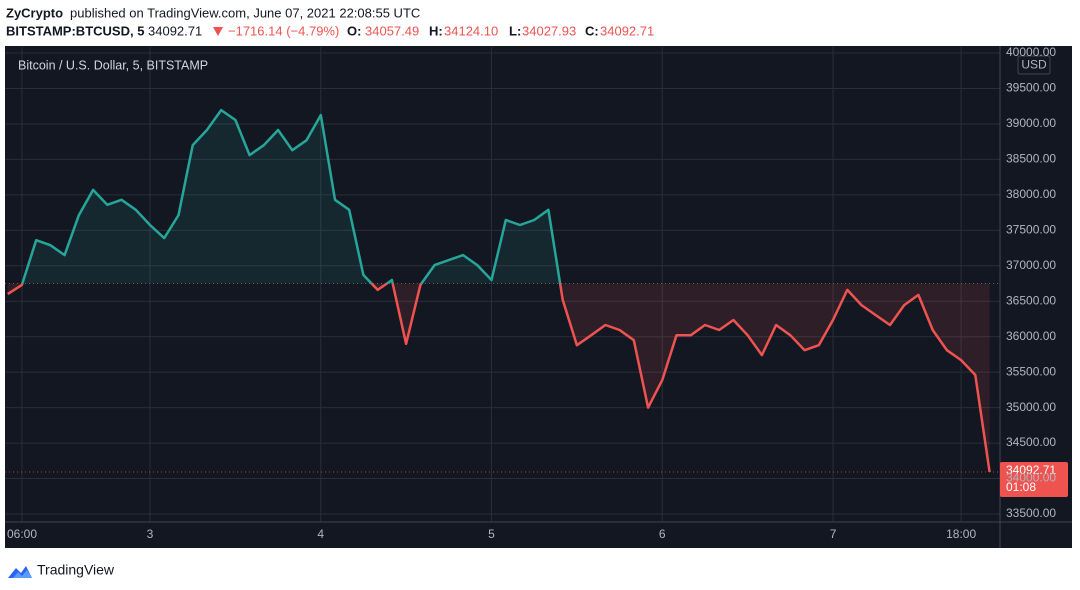 This screenshot has height=590, width=1080. I want to click on last-price-bg, so click(1034, 479).